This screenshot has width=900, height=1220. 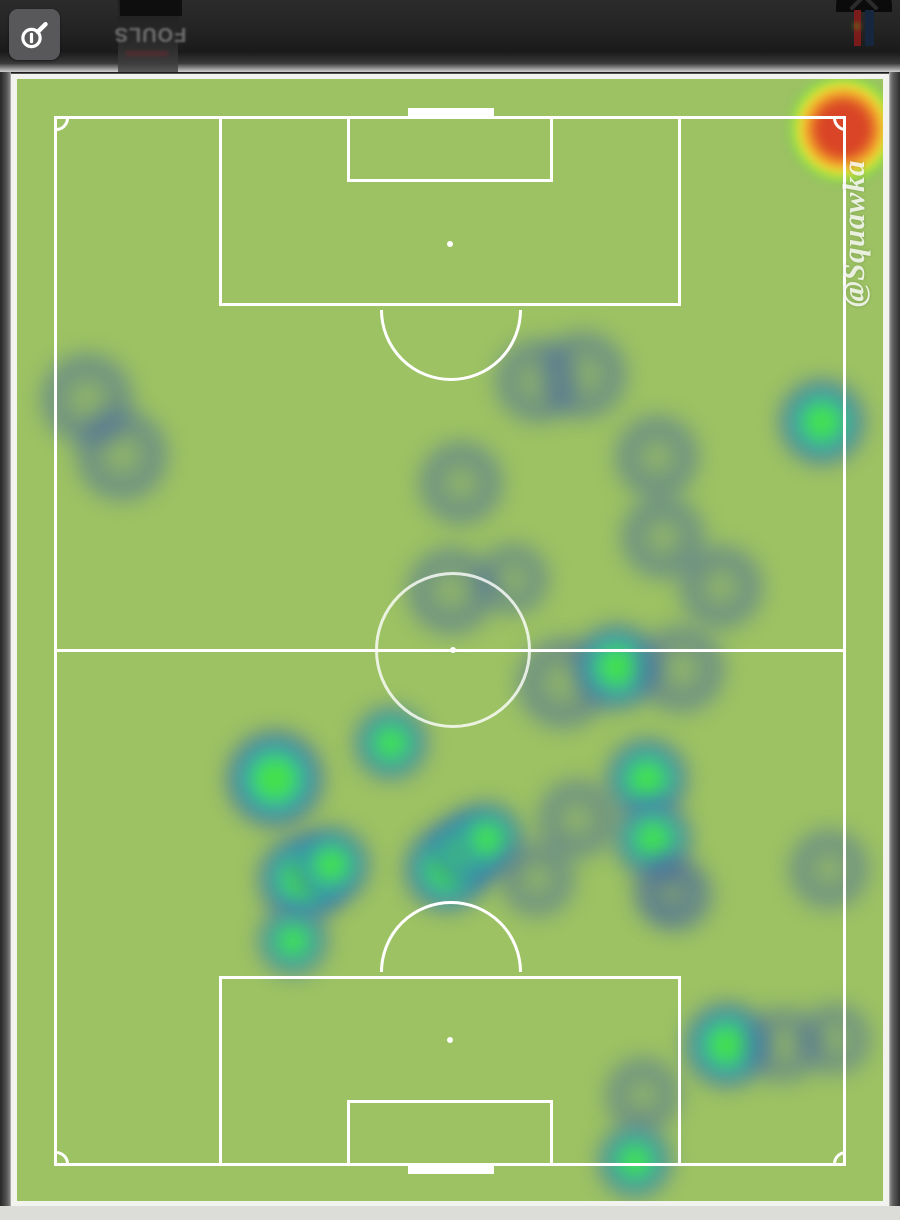 What do you see at coordinates (853, 234) in the screenshot?
I see `squawka-watermark: @Squawka` at bounding box center [853, 234].